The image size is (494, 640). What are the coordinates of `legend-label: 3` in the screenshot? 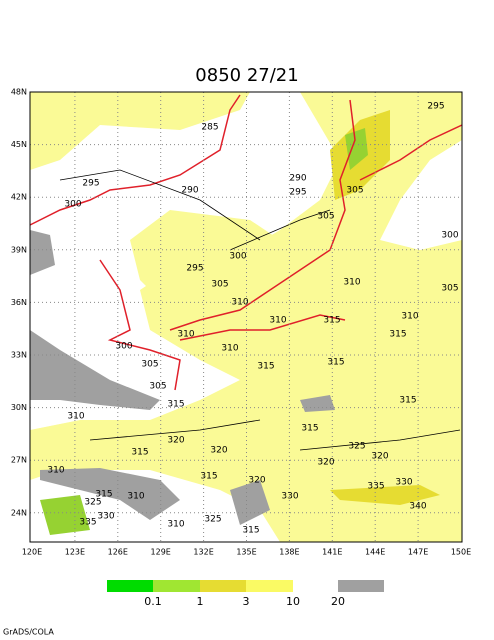 It's located at (246, 601).